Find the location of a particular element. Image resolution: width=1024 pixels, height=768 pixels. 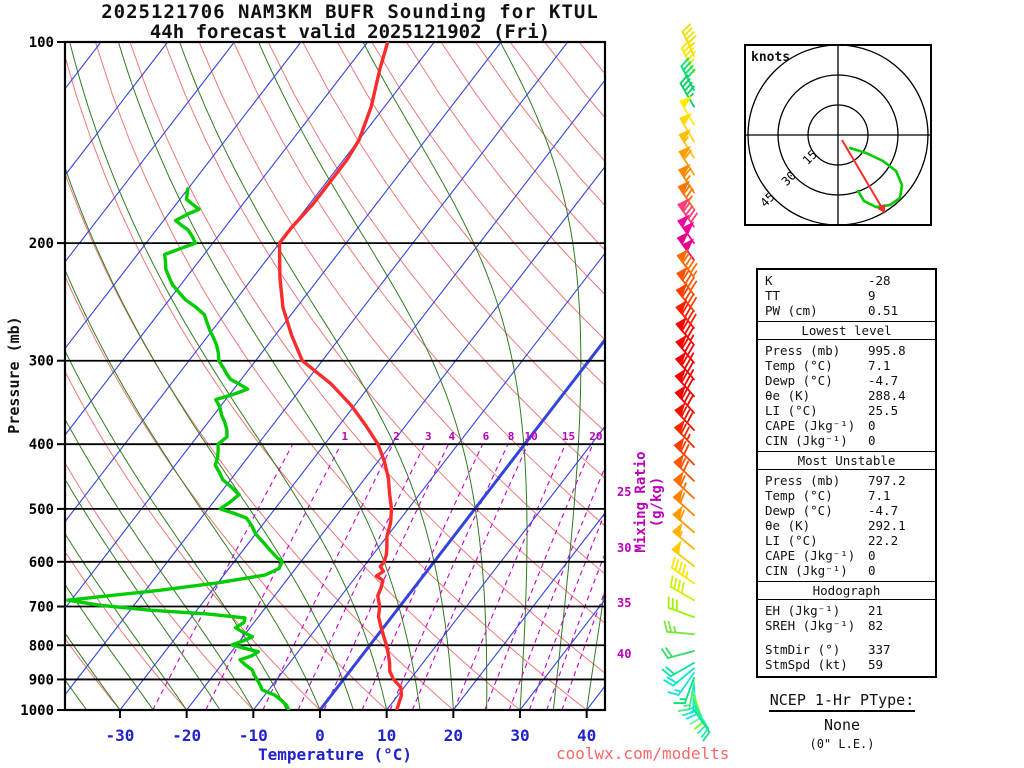

stat-row: LI (°C) 22.2 is located at coordinates (846, 540).